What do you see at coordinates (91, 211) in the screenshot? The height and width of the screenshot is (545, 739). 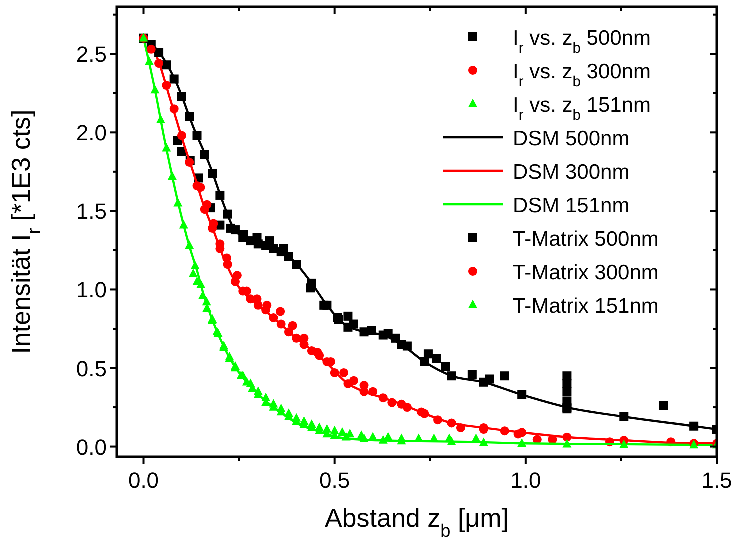 I see `y-tick-label: 1.5` at bounding box center [91, 211].